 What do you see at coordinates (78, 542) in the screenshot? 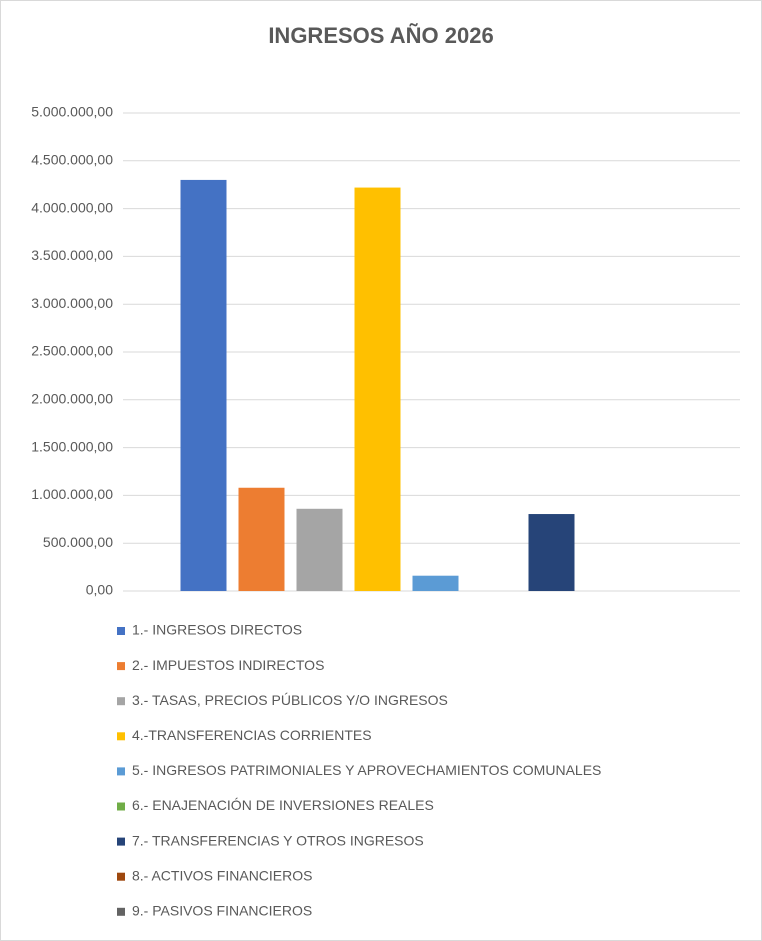
I see `y-tick-label: 500.000,00` at bounding box center [78, 542].